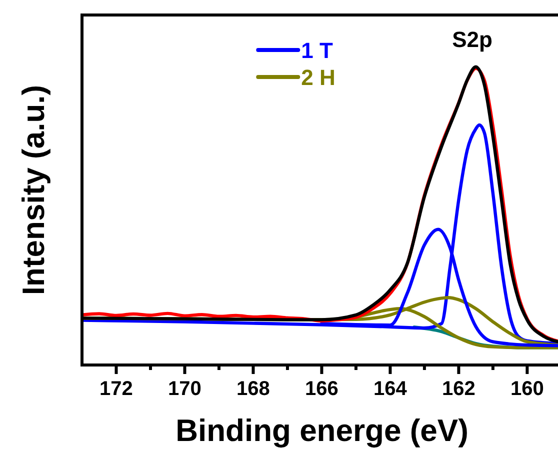 Image resolution: width=558 pixels, height=453 pixels. Describe the element at coordinates (472, 39) in the screenshot. I see `text: S2p` at that location.